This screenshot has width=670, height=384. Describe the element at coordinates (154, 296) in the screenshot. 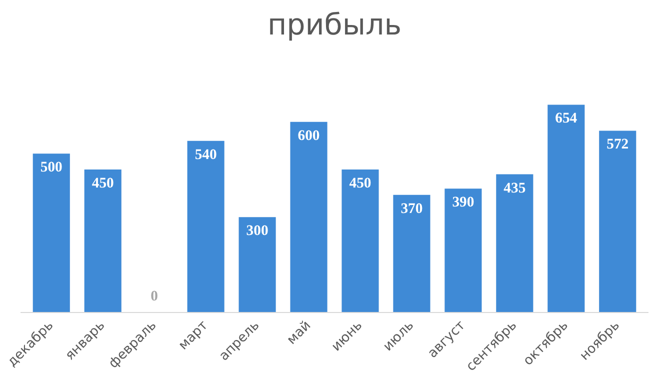

I see `data-label: 0` at that location.